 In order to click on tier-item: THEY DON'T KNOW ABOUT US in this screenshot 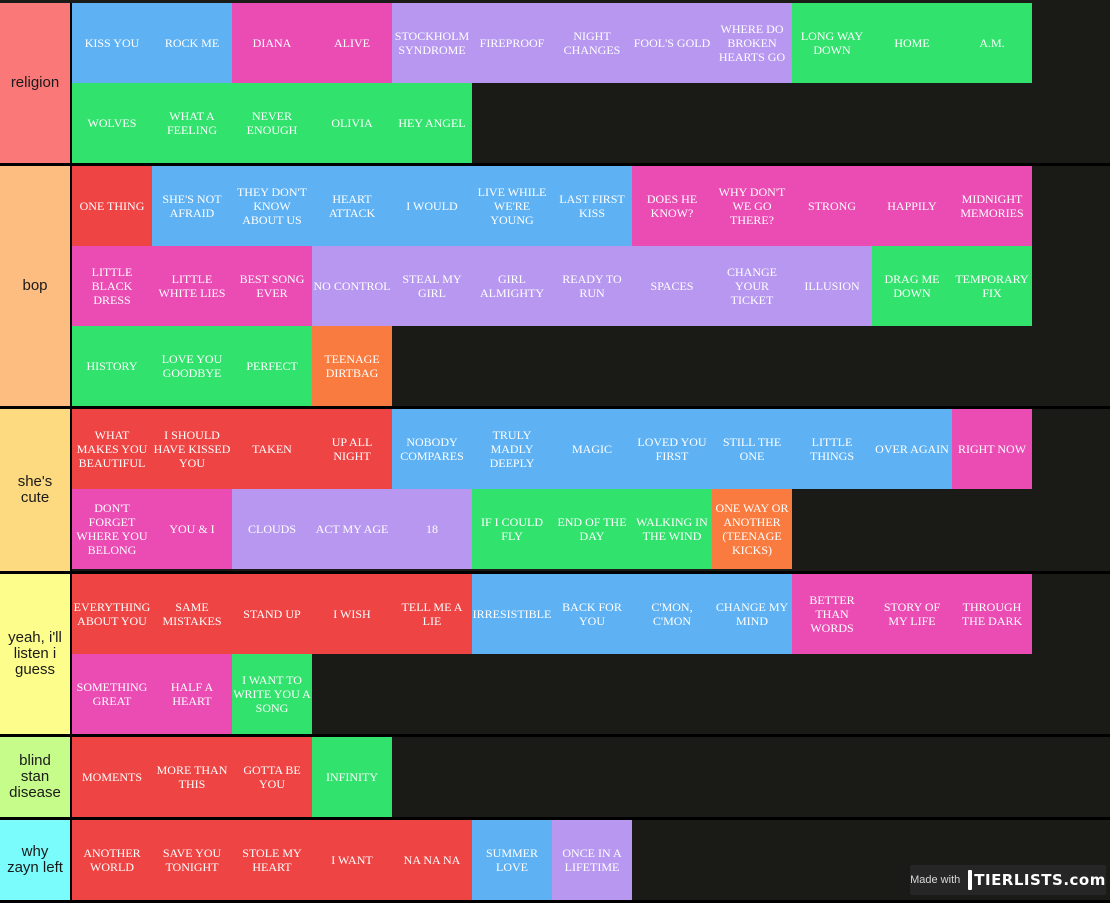, I will do `click(272, 206)`.